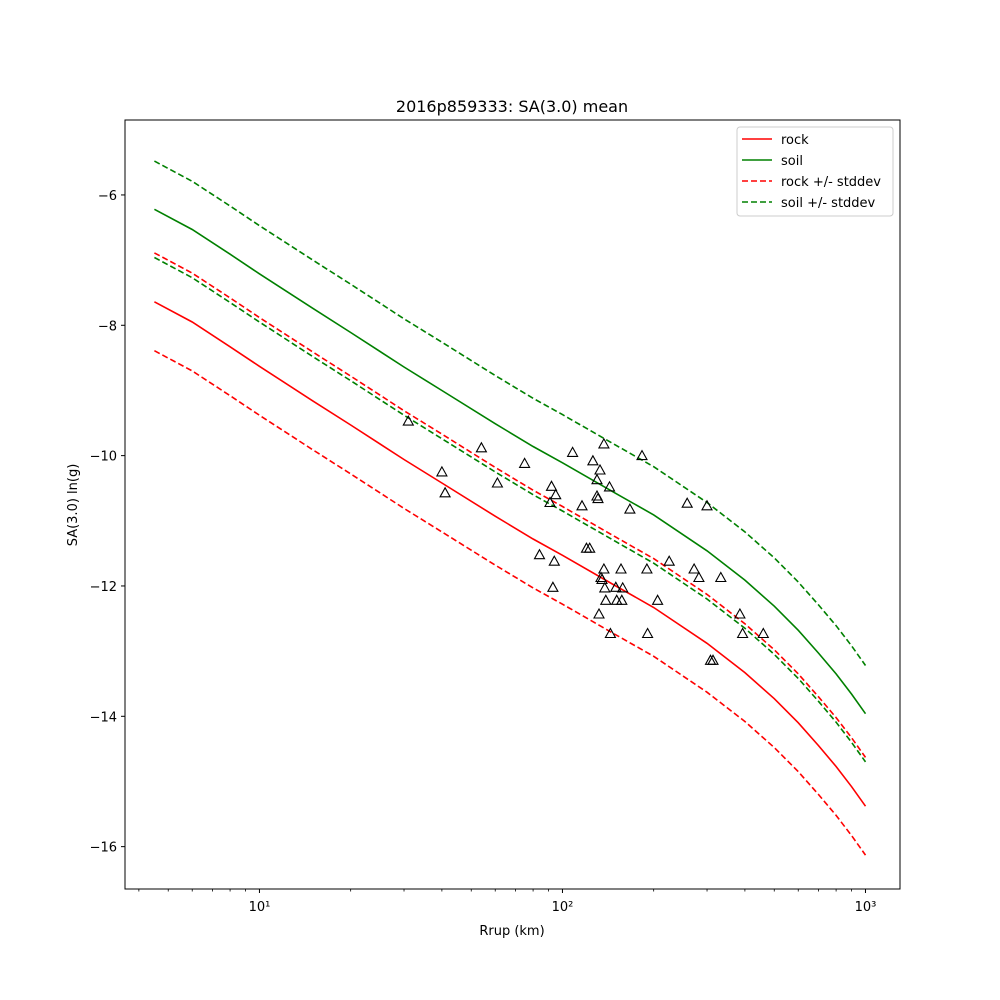 The width and height of the screenshot is (1000, 1000). I want to click on x-tick-label: 10², so click(563, 907).